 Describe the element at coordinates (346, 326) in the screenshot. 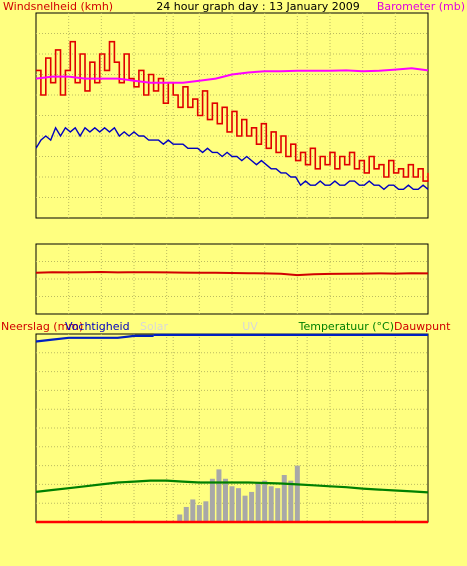

I see `temperature-axis-title: Temperatuur (°C)` at that location.